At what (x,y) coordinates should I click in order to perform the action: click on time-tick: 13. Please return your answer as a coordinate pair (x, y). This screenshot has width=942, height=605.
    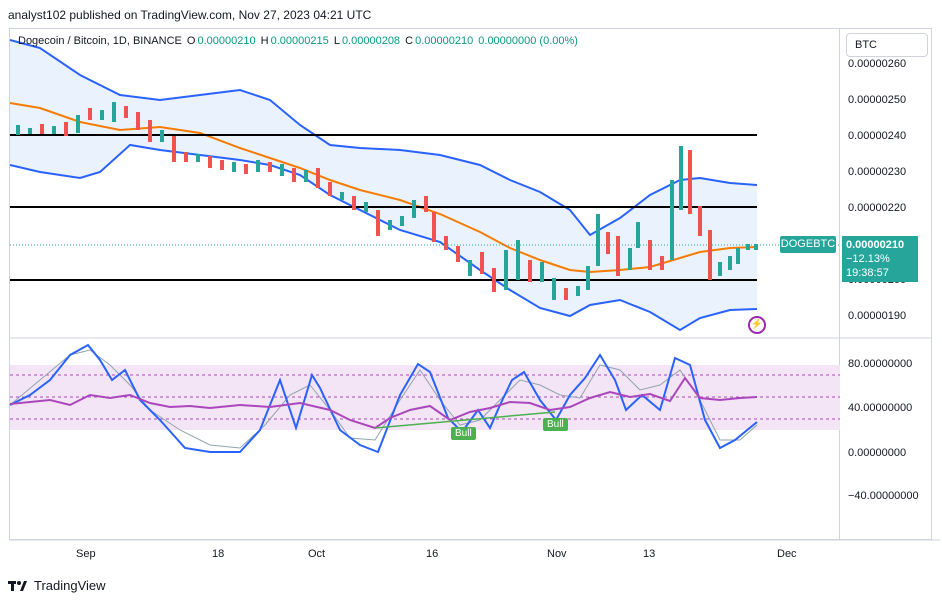
    Looking at the image, I should click on (649, 554).